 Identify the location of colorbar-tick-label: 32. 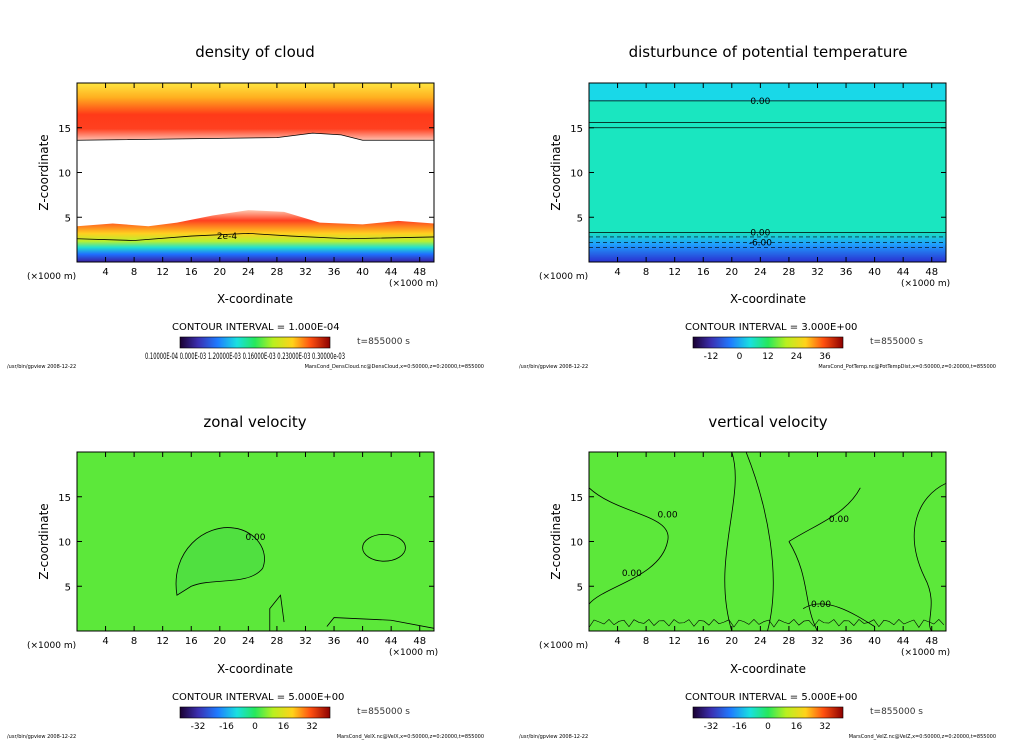
(824, 727).